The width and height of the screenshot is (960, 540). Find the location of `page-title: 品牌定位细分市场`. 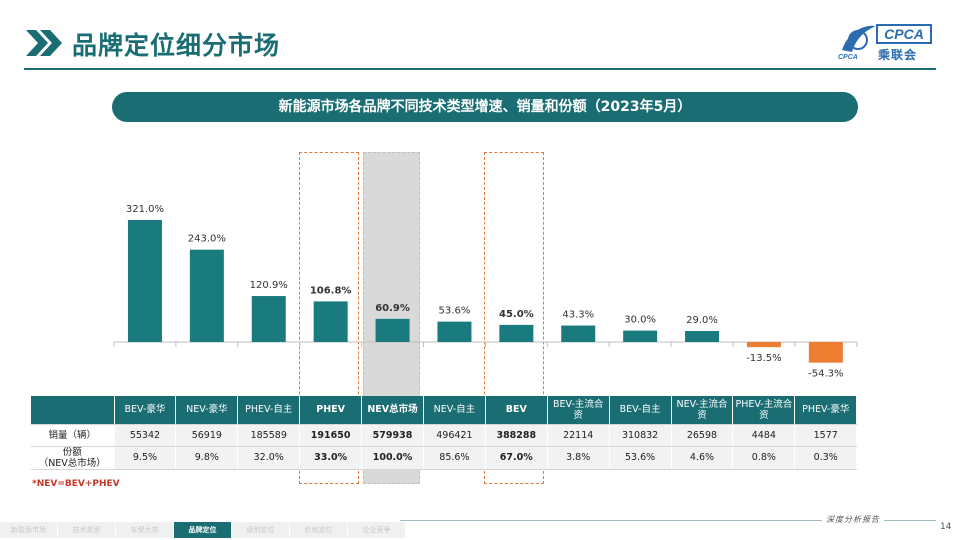

page-title: 品牌定位细分市场 is located at coordinates (176, 45).